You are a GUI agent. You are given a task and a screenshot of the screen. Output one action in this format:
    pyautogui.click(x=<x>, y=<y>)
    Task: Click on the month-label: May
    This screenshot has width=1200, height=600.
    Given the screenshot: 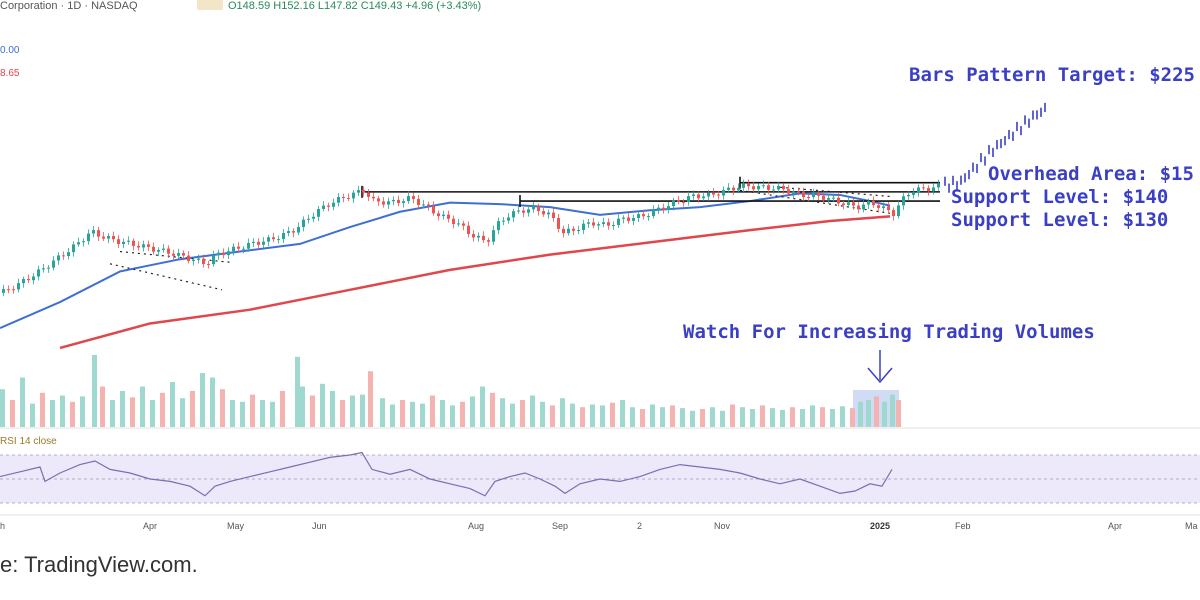 What is the action you would take?
    pyautogui.click(x=236, y=526)
    